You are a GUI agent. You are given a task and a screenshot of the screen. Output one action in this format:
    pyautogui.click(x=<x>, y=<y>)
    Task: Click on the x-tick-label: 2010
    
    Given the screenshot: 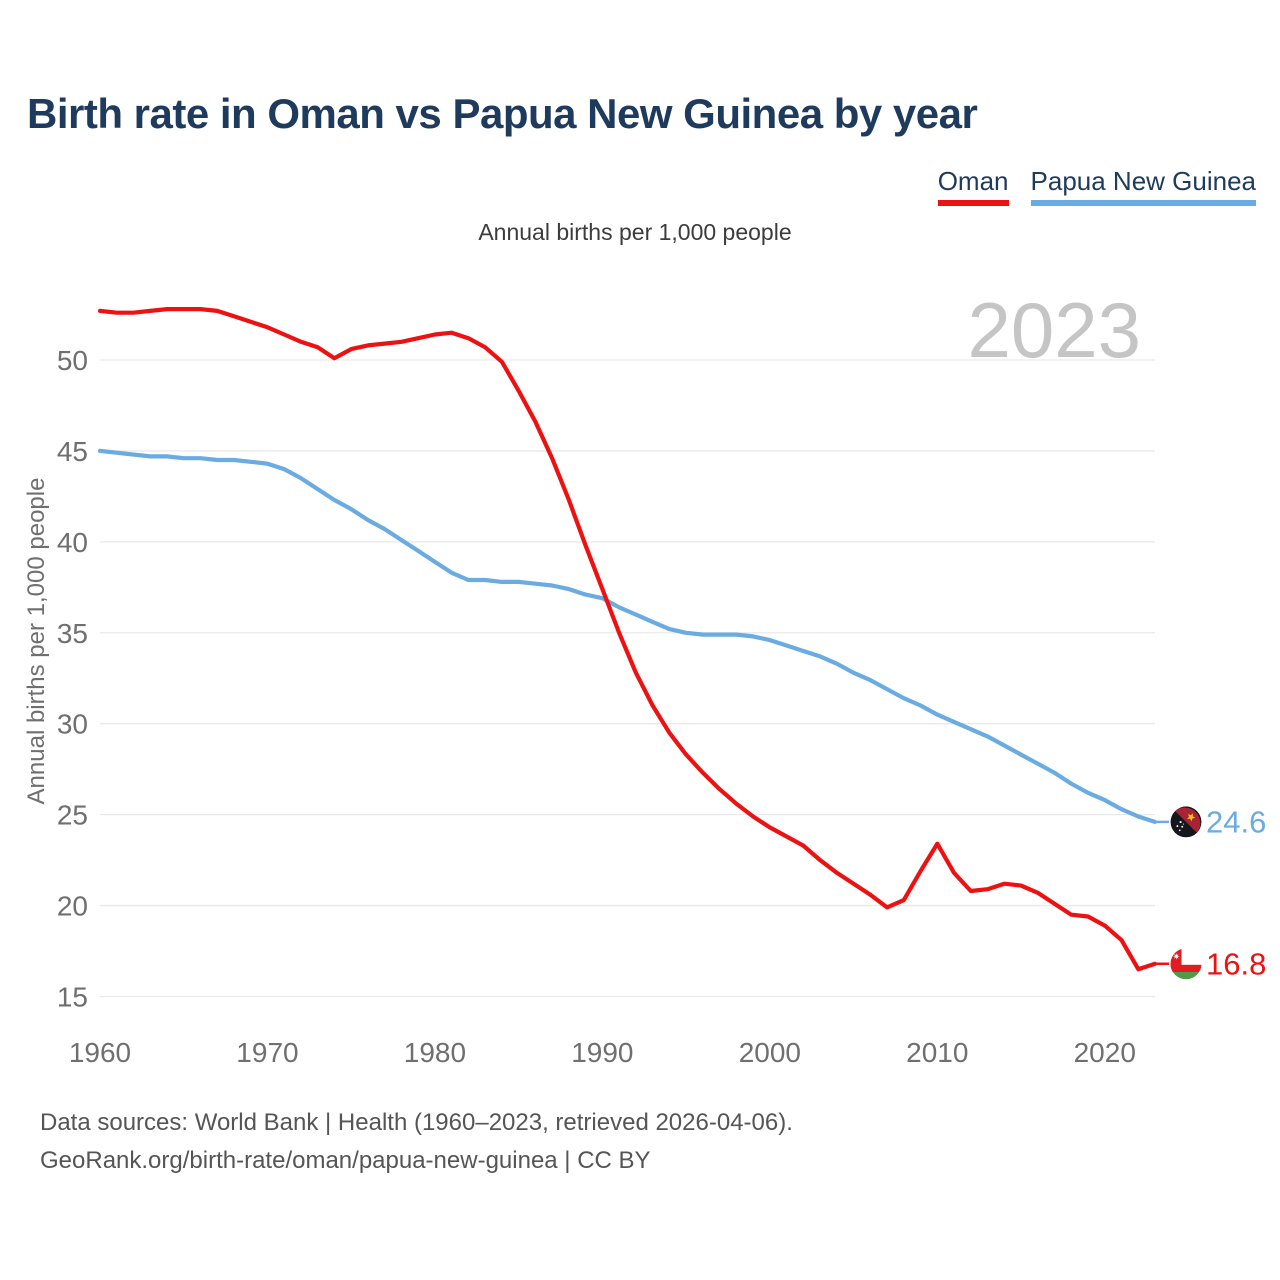 What is the action you would take?
    pyautogui.click(x=937, y=1052)
    